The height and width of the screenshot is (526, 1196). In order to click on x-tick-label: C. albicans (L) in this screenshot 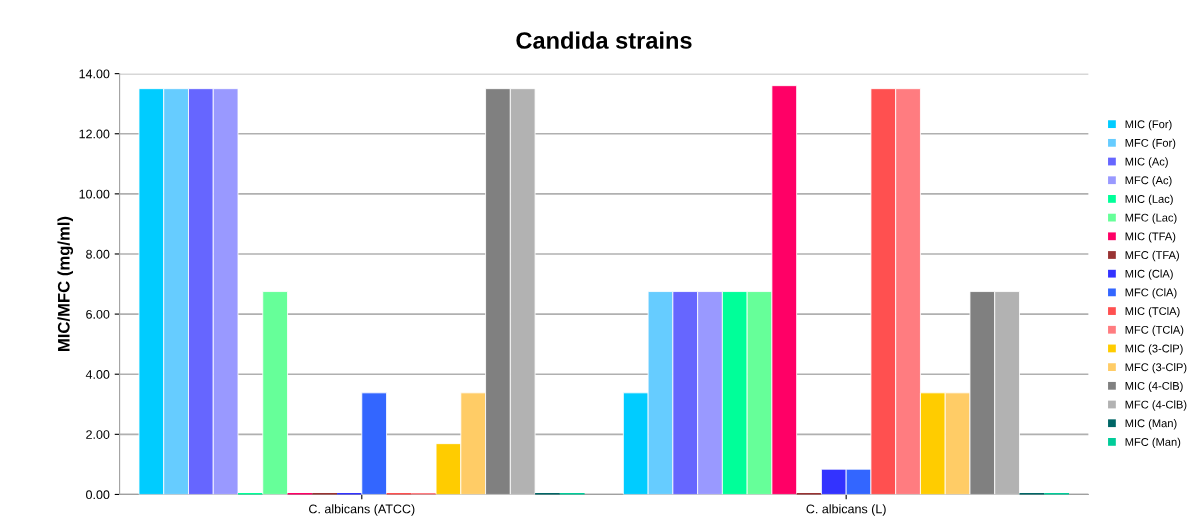, I will do `click(846, 510)`.